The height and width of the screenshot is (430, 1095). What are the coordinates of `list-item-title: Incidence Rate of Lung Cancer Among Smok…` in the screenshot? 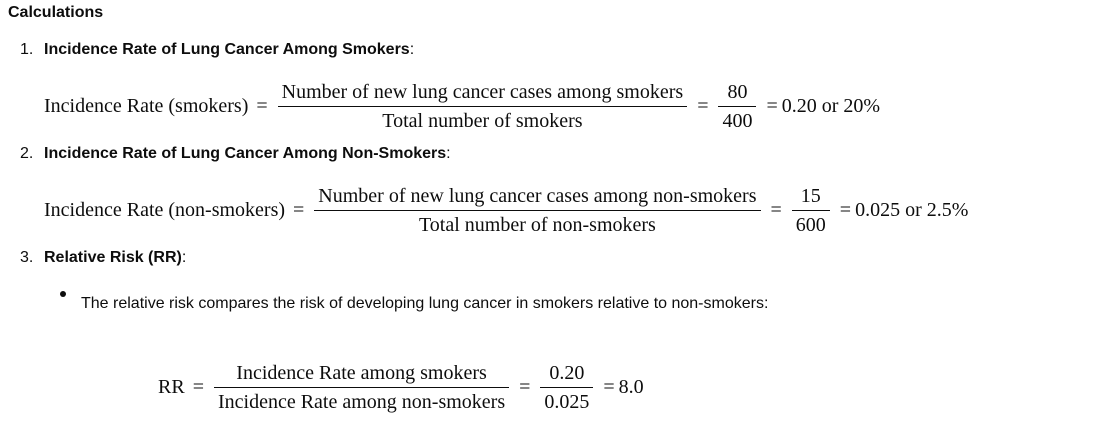 It's located at (227, 49).